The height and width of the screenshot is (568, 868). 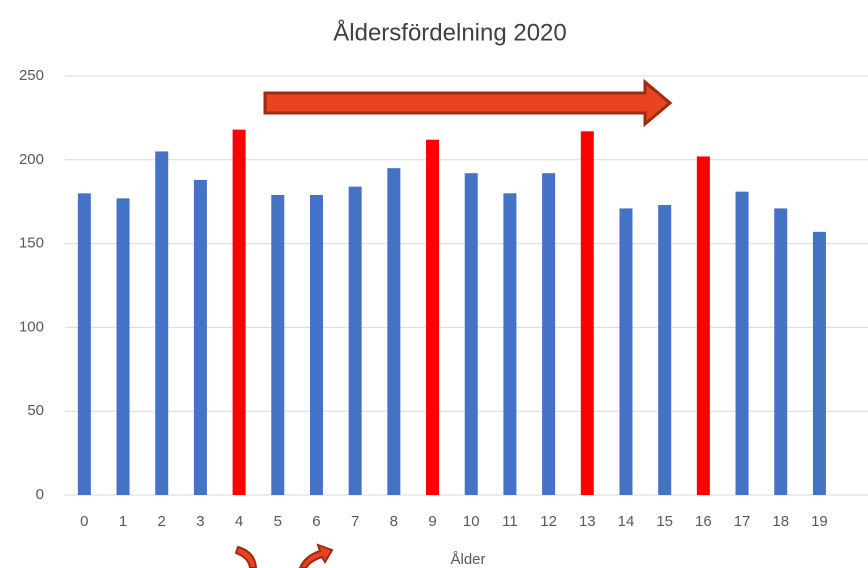 I want to click on x-tick-label: 10, so click(x=471, y=521).